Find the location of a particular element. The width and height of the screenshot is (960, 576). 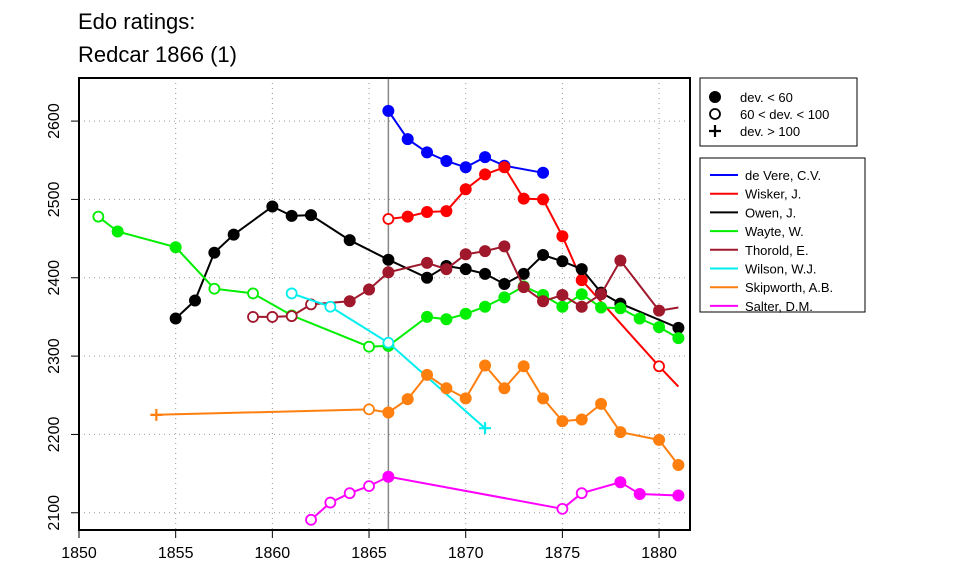

marker-legend-box is located at coordinates (778, 112).